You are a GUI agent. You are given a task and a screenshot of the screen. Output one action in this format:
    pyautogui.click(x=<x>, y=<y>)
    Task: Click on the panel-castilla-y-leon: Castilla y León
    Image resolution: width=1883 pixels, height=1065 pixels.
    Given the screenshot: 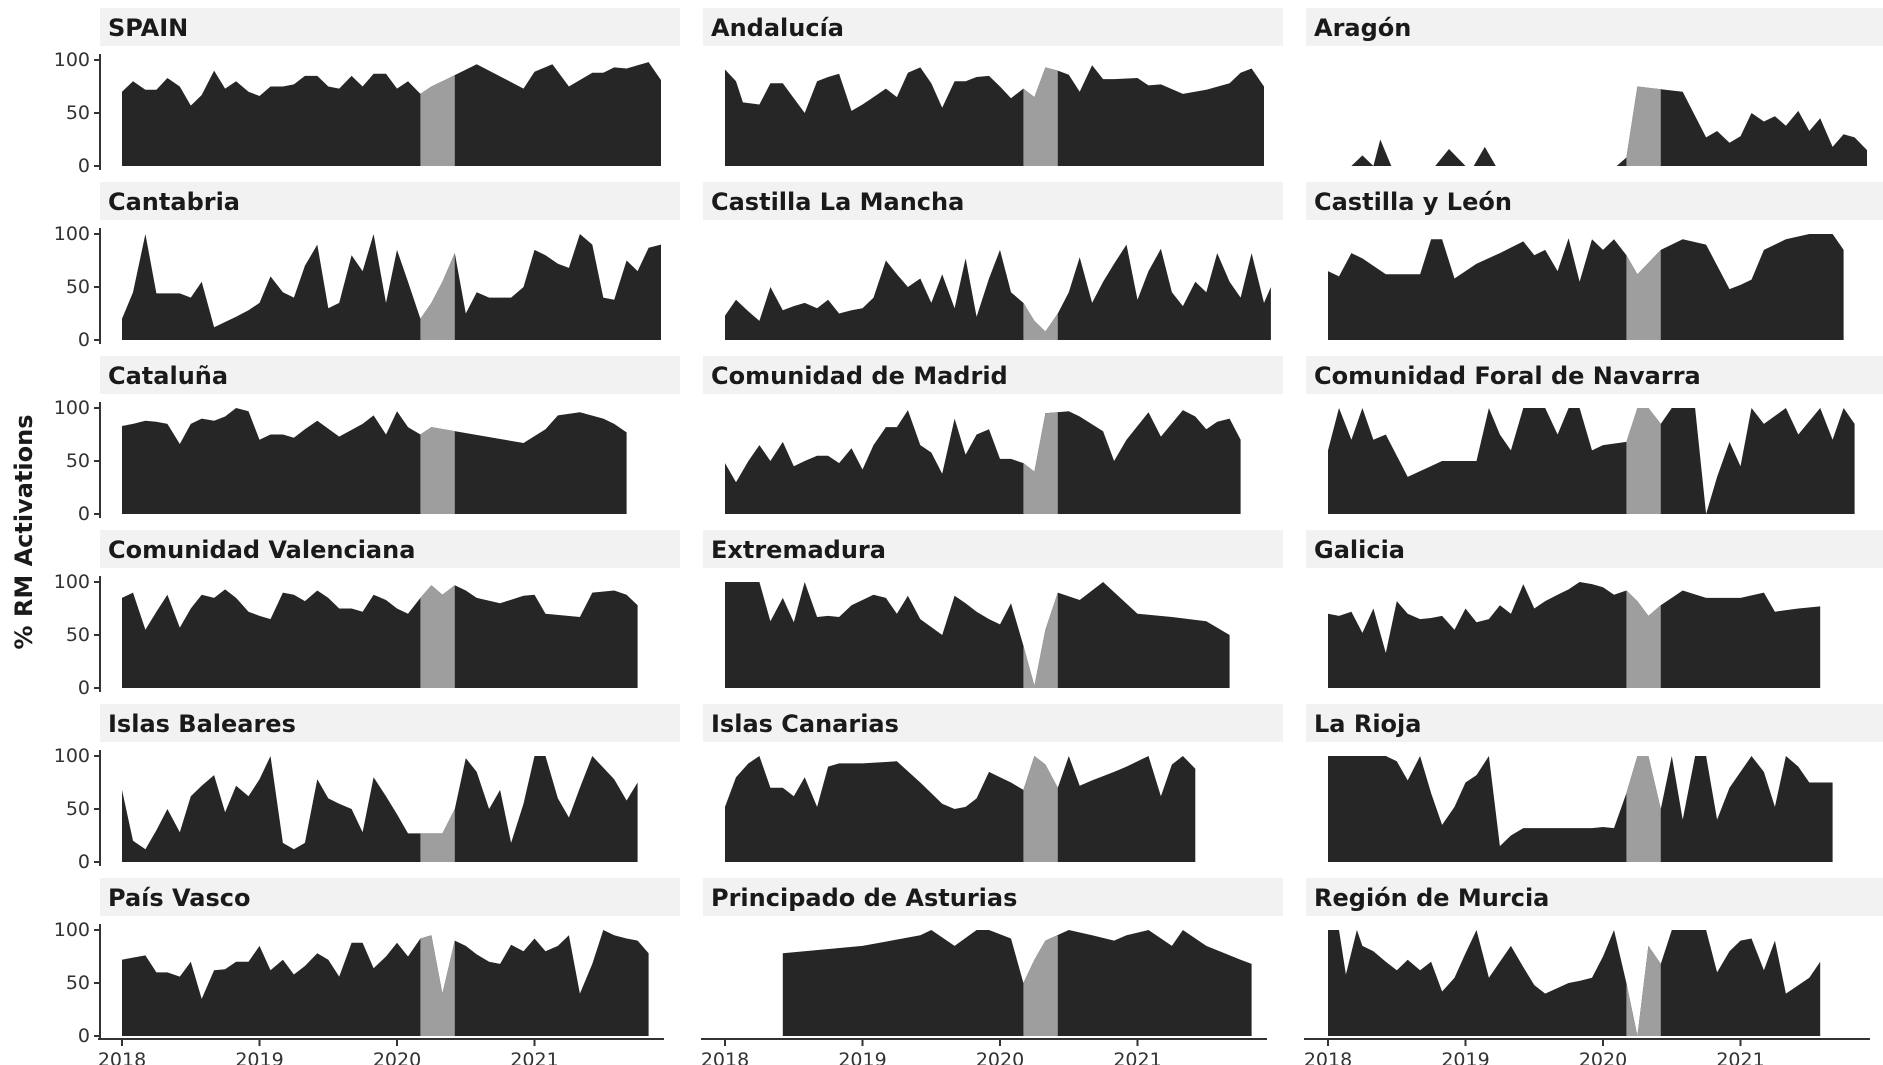 What is the action you would take?
    pyautogui.click(x=1594, y=261)
    